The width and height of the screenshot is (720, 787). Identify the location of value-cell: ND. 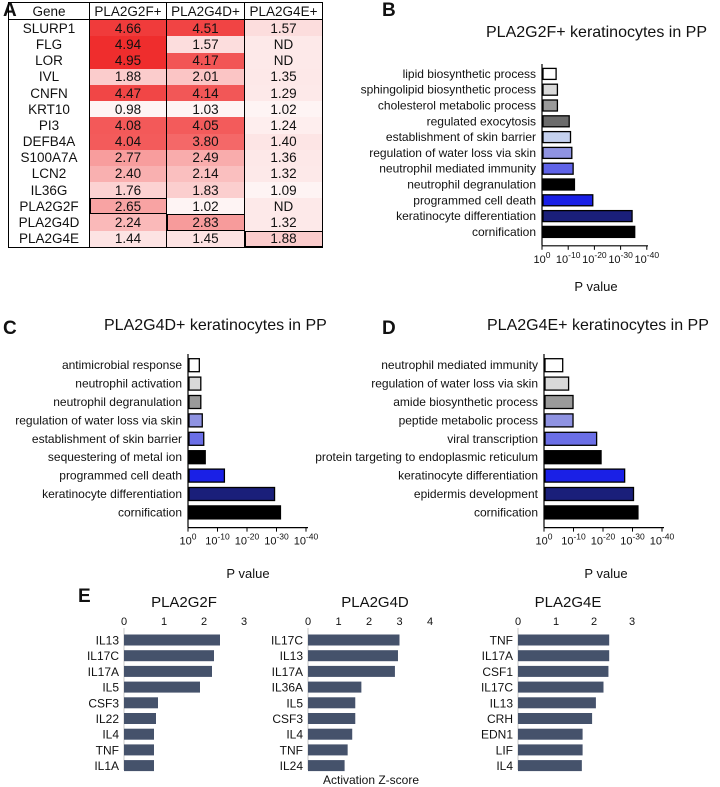
(283, 60).